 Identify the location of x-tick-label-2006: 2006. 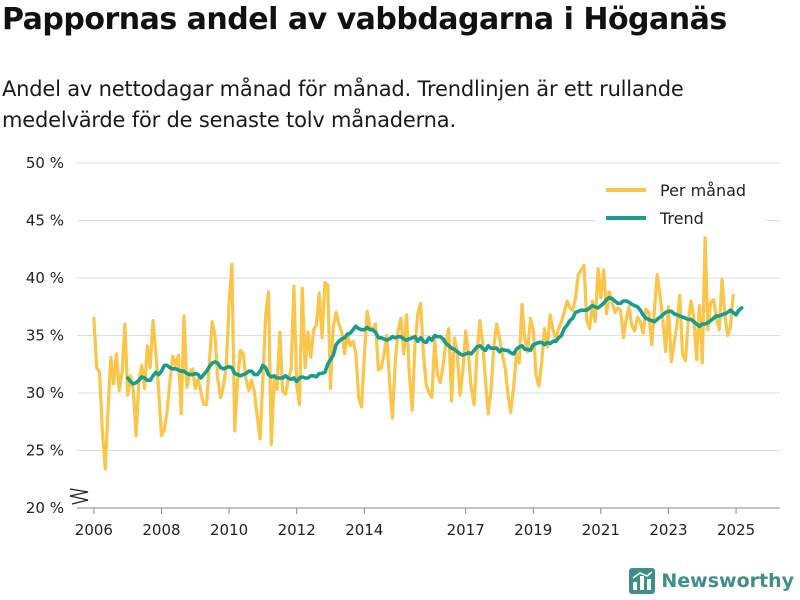
(94, 530).